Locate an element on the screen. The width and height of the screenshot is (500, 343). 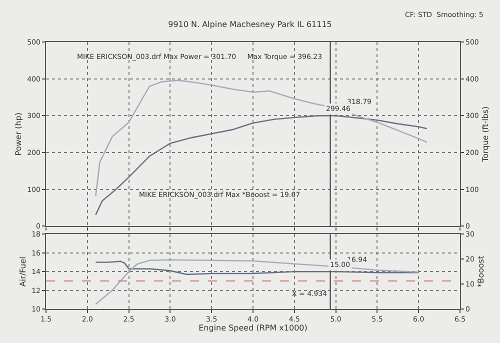
y-axis-title: Air/Fuel is located at coordinates (23, 271).